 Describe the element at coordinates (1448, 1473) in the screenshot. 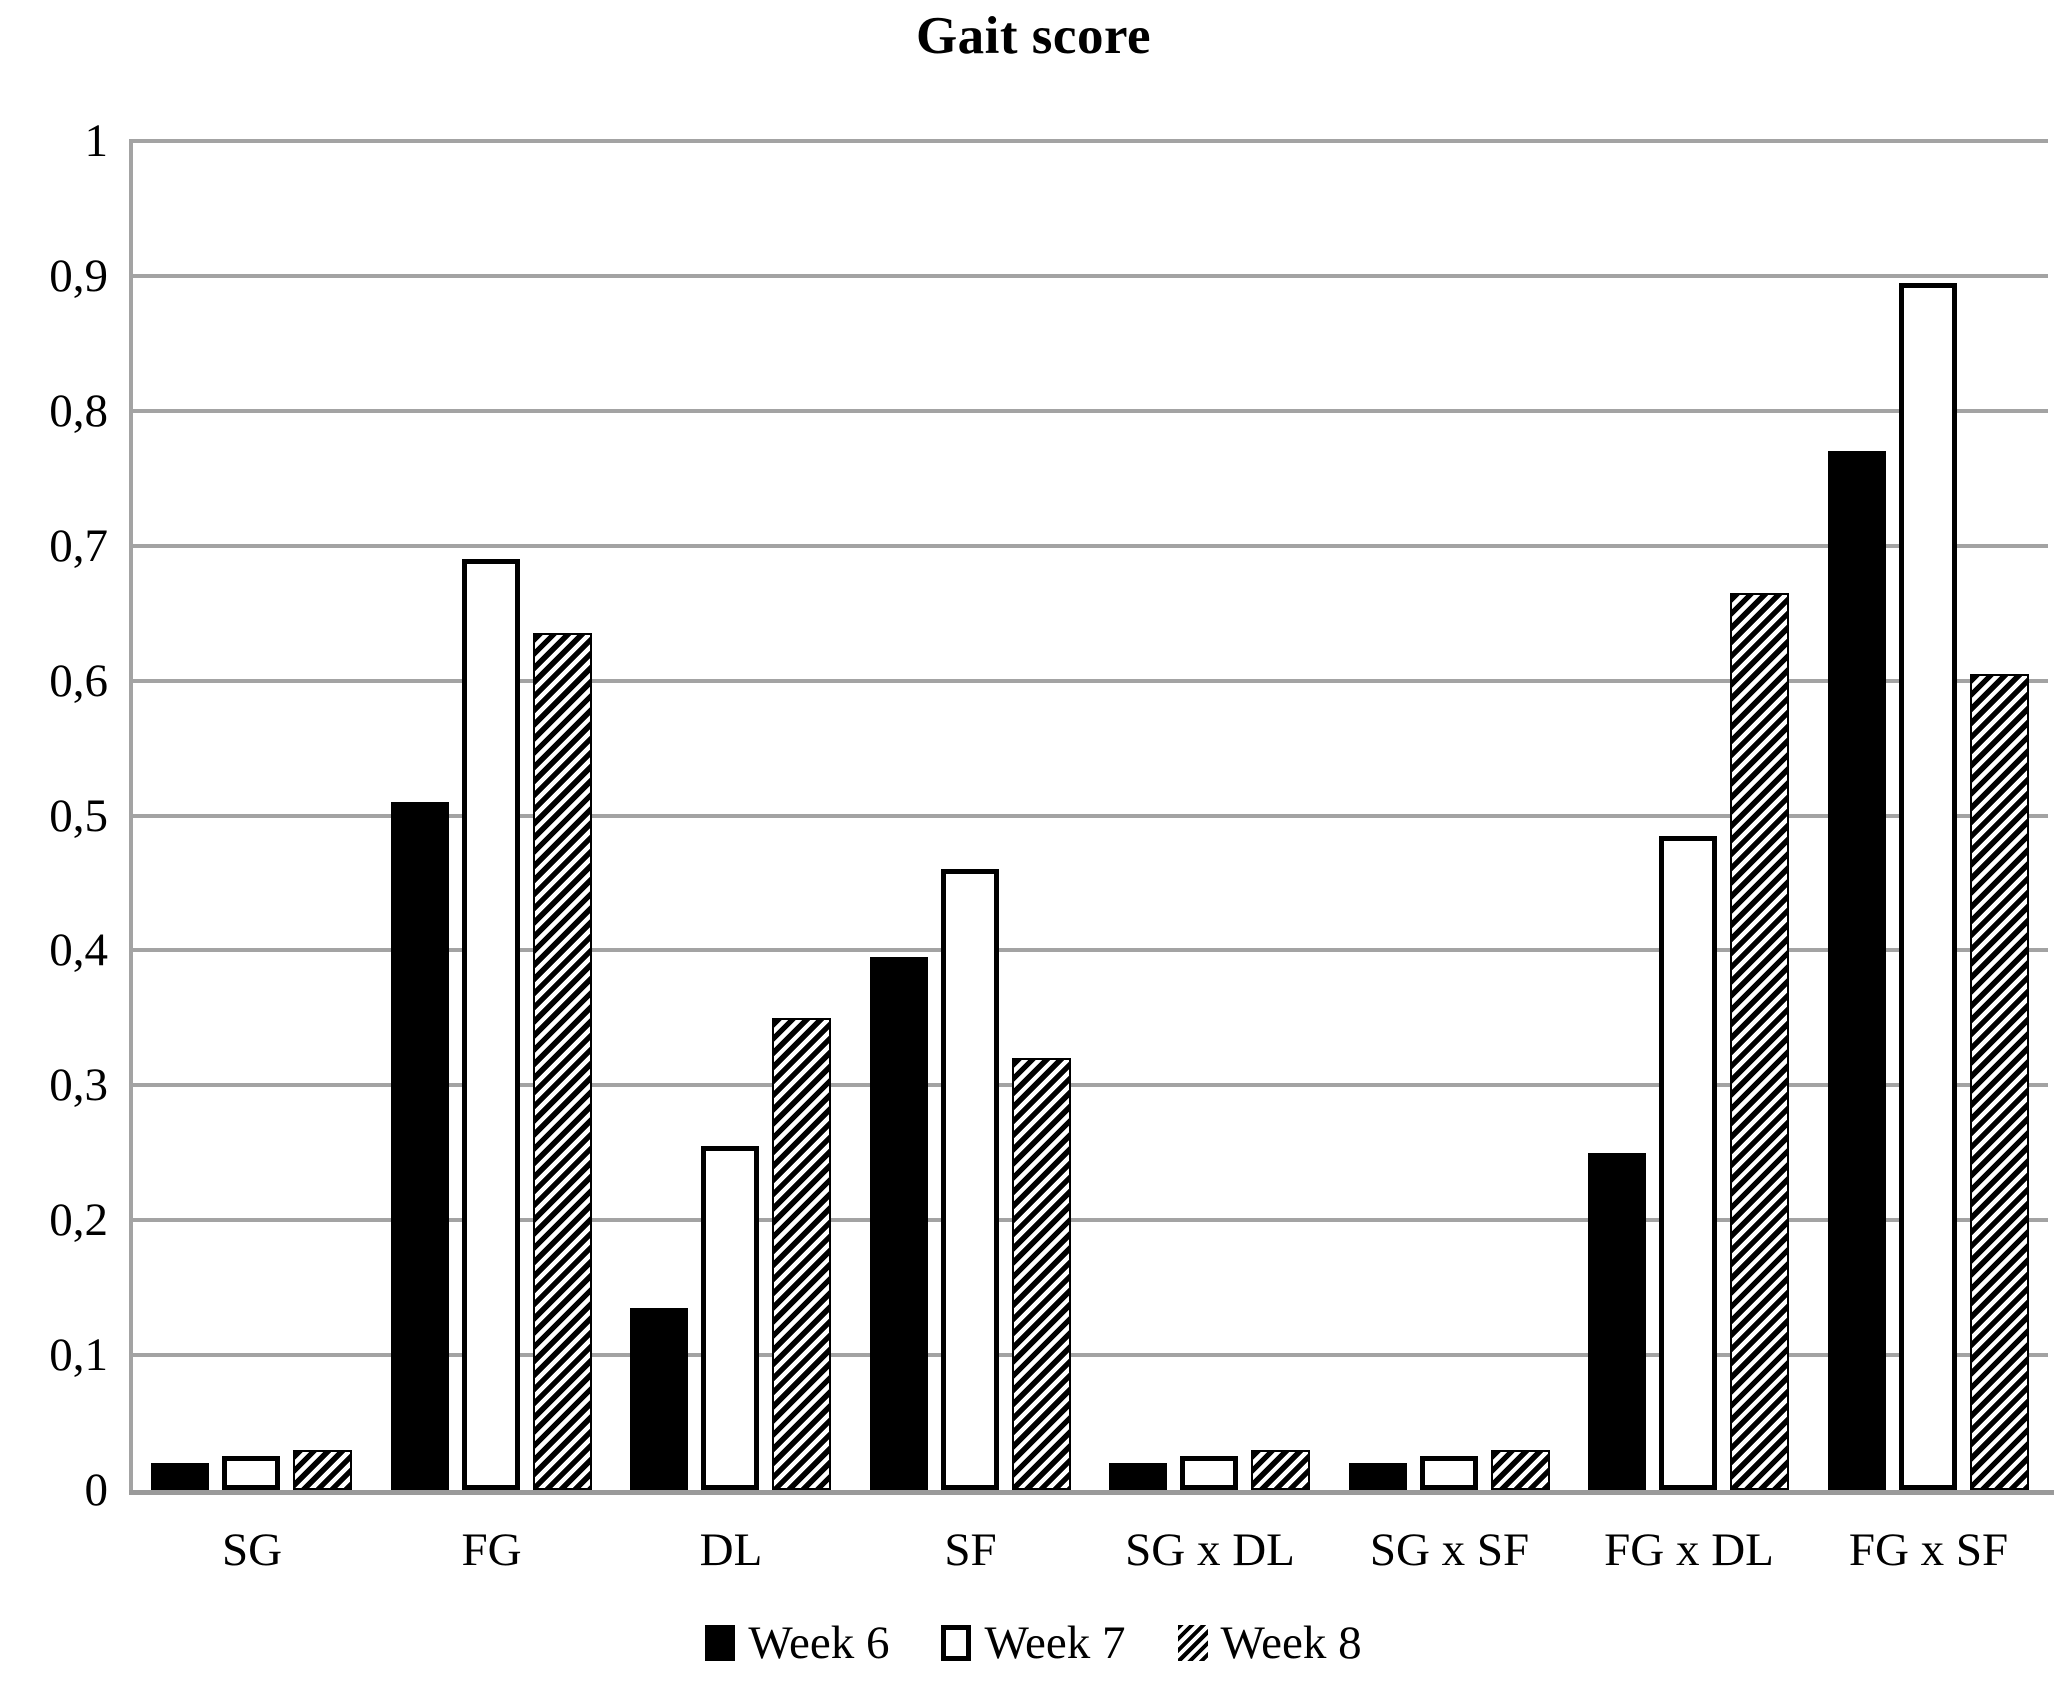

I see `bar-week-7-sg-x-sf` at that location.